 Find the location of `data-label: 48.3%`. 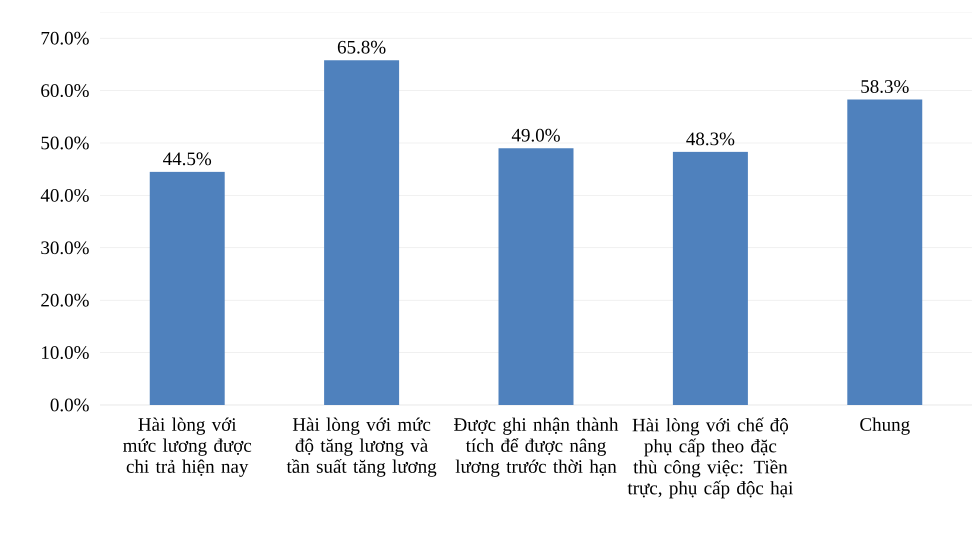

data-label: 48.3% is located at coordinates (710, 139).